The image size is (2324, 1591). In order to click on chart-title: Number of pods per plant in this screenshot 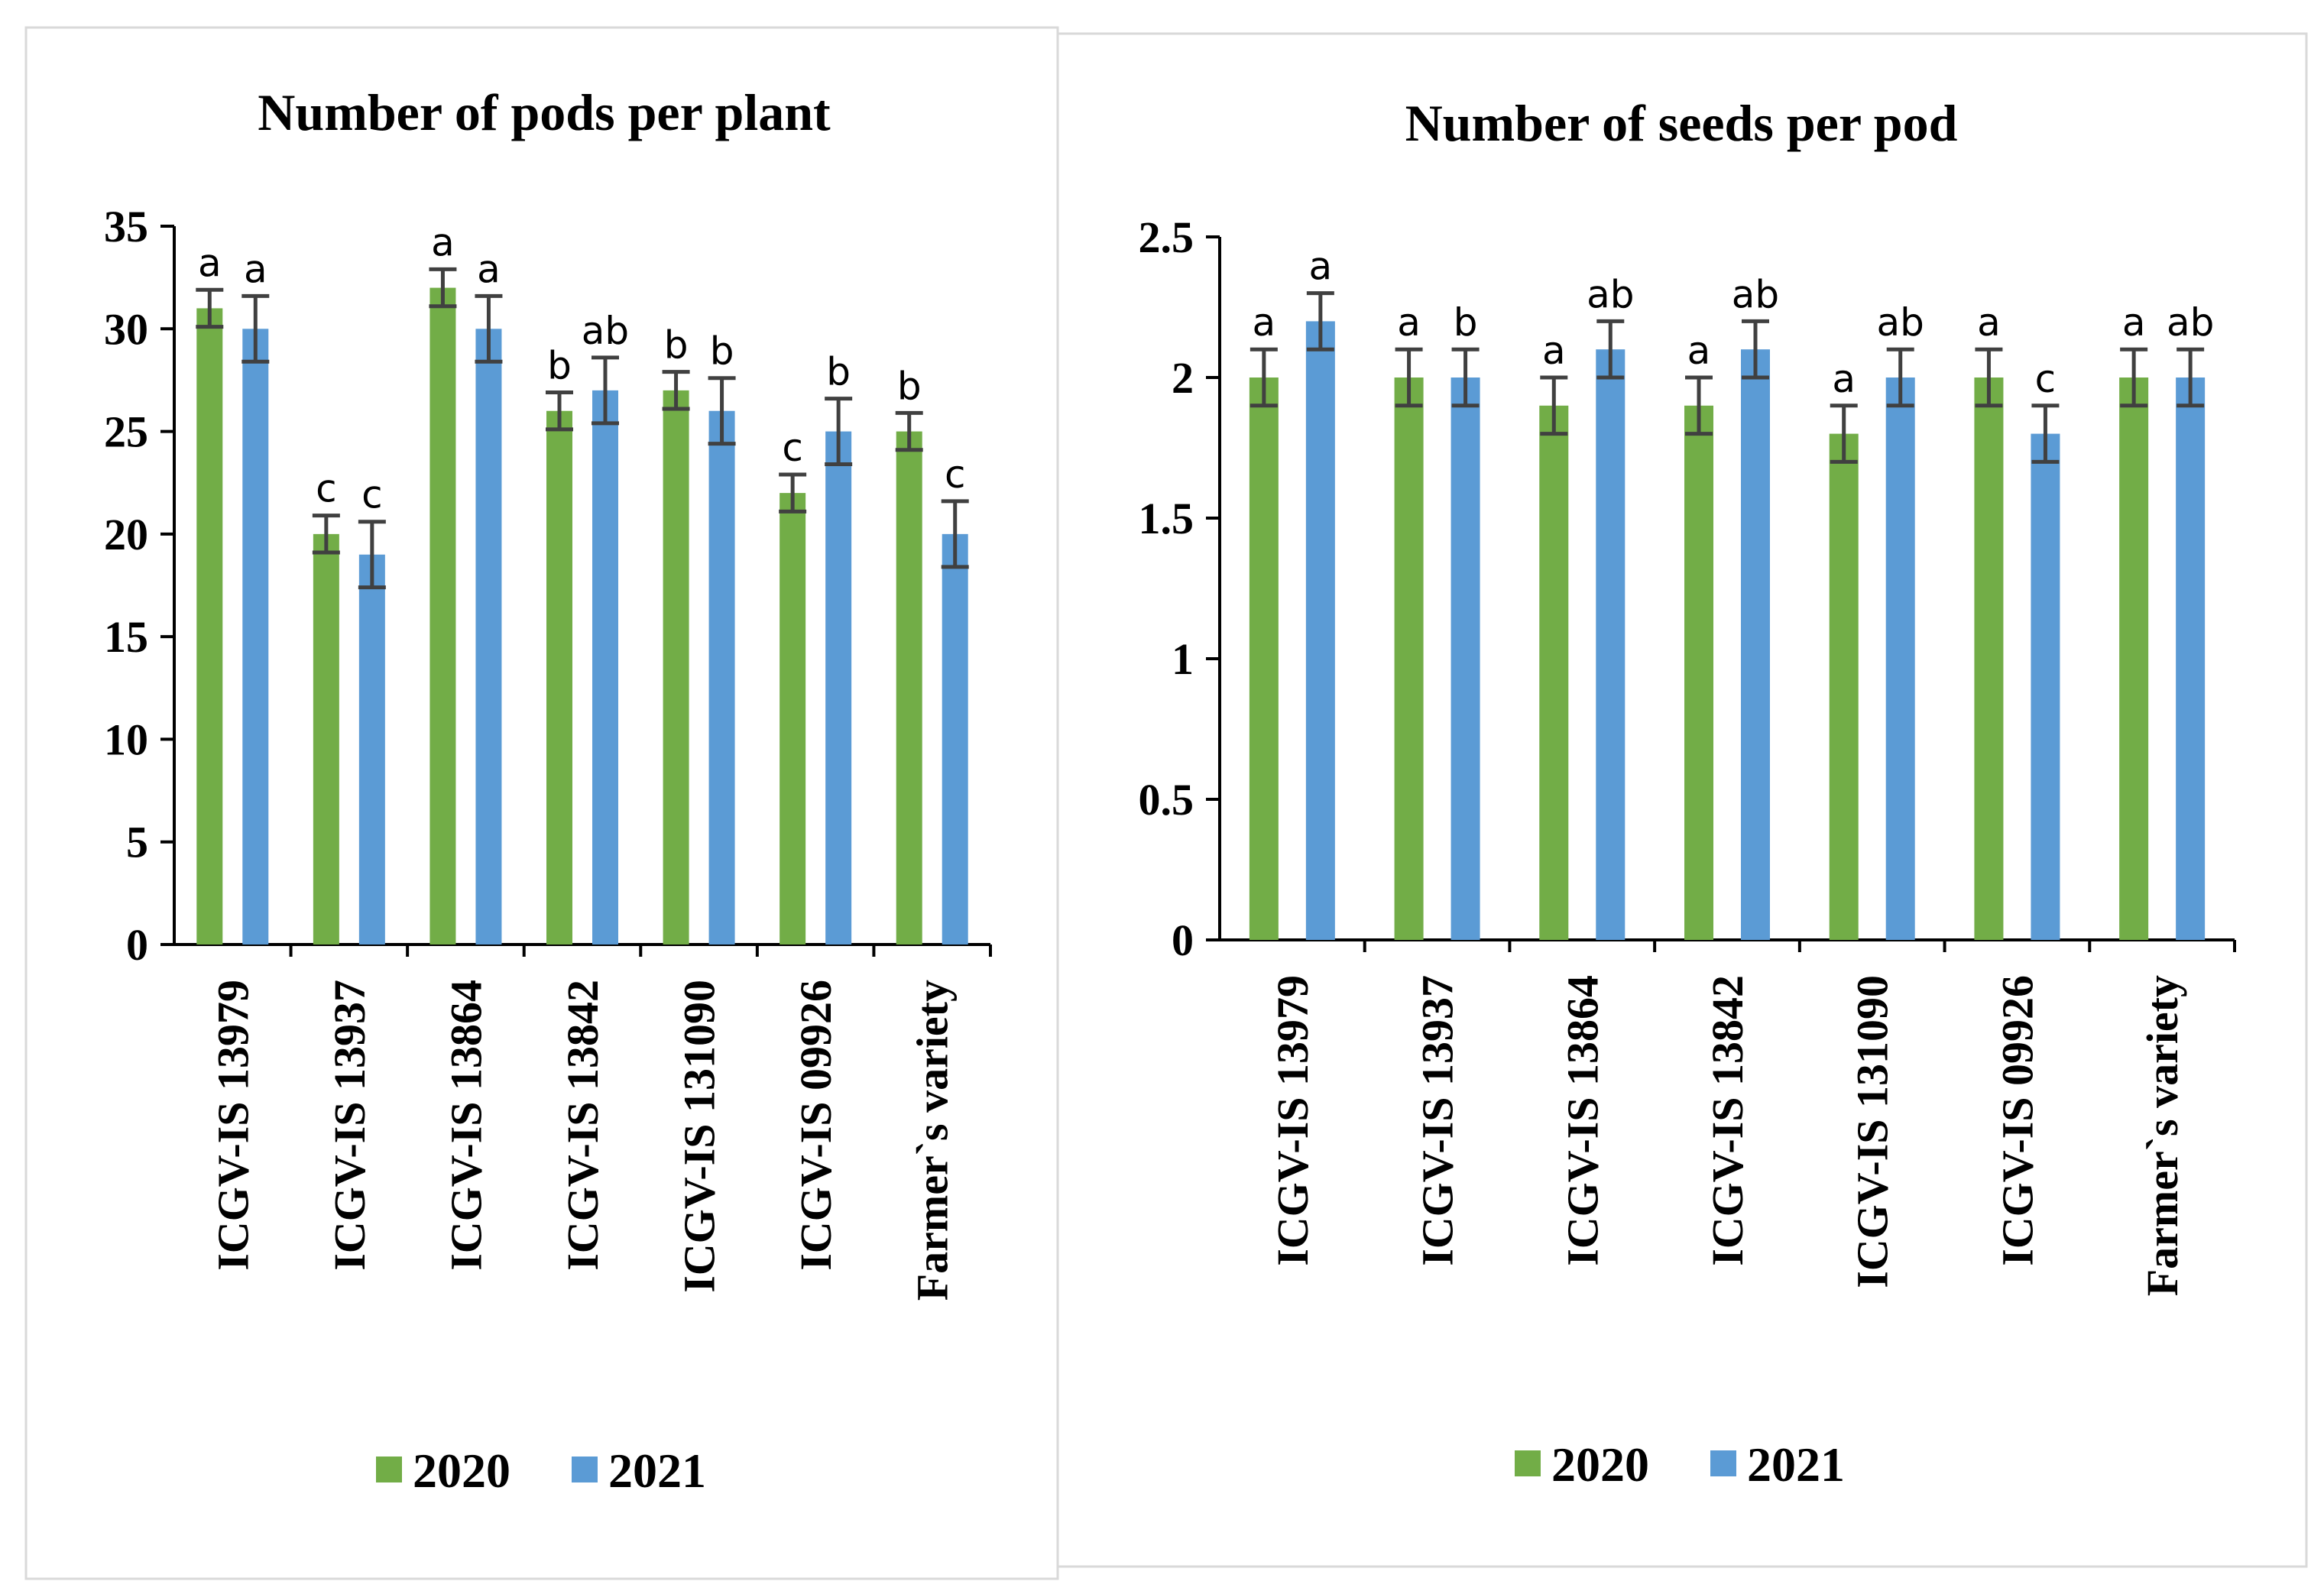, I will do `click(544, 112)`.